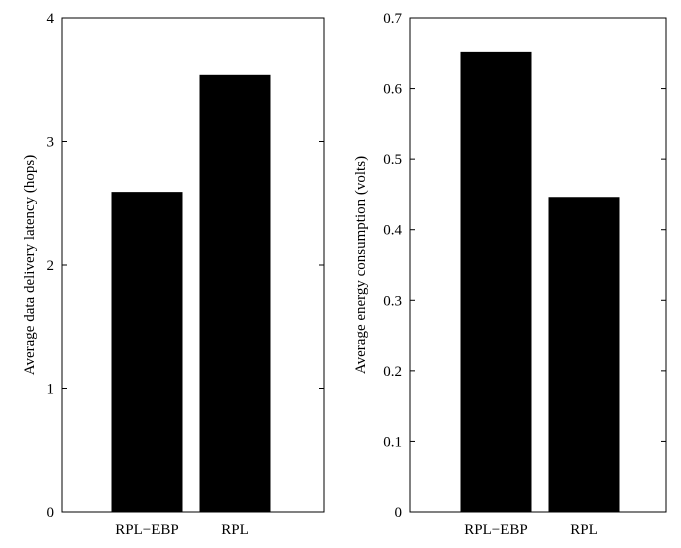  I want to click on y-tick-label: 0.2, so click(392, 372).